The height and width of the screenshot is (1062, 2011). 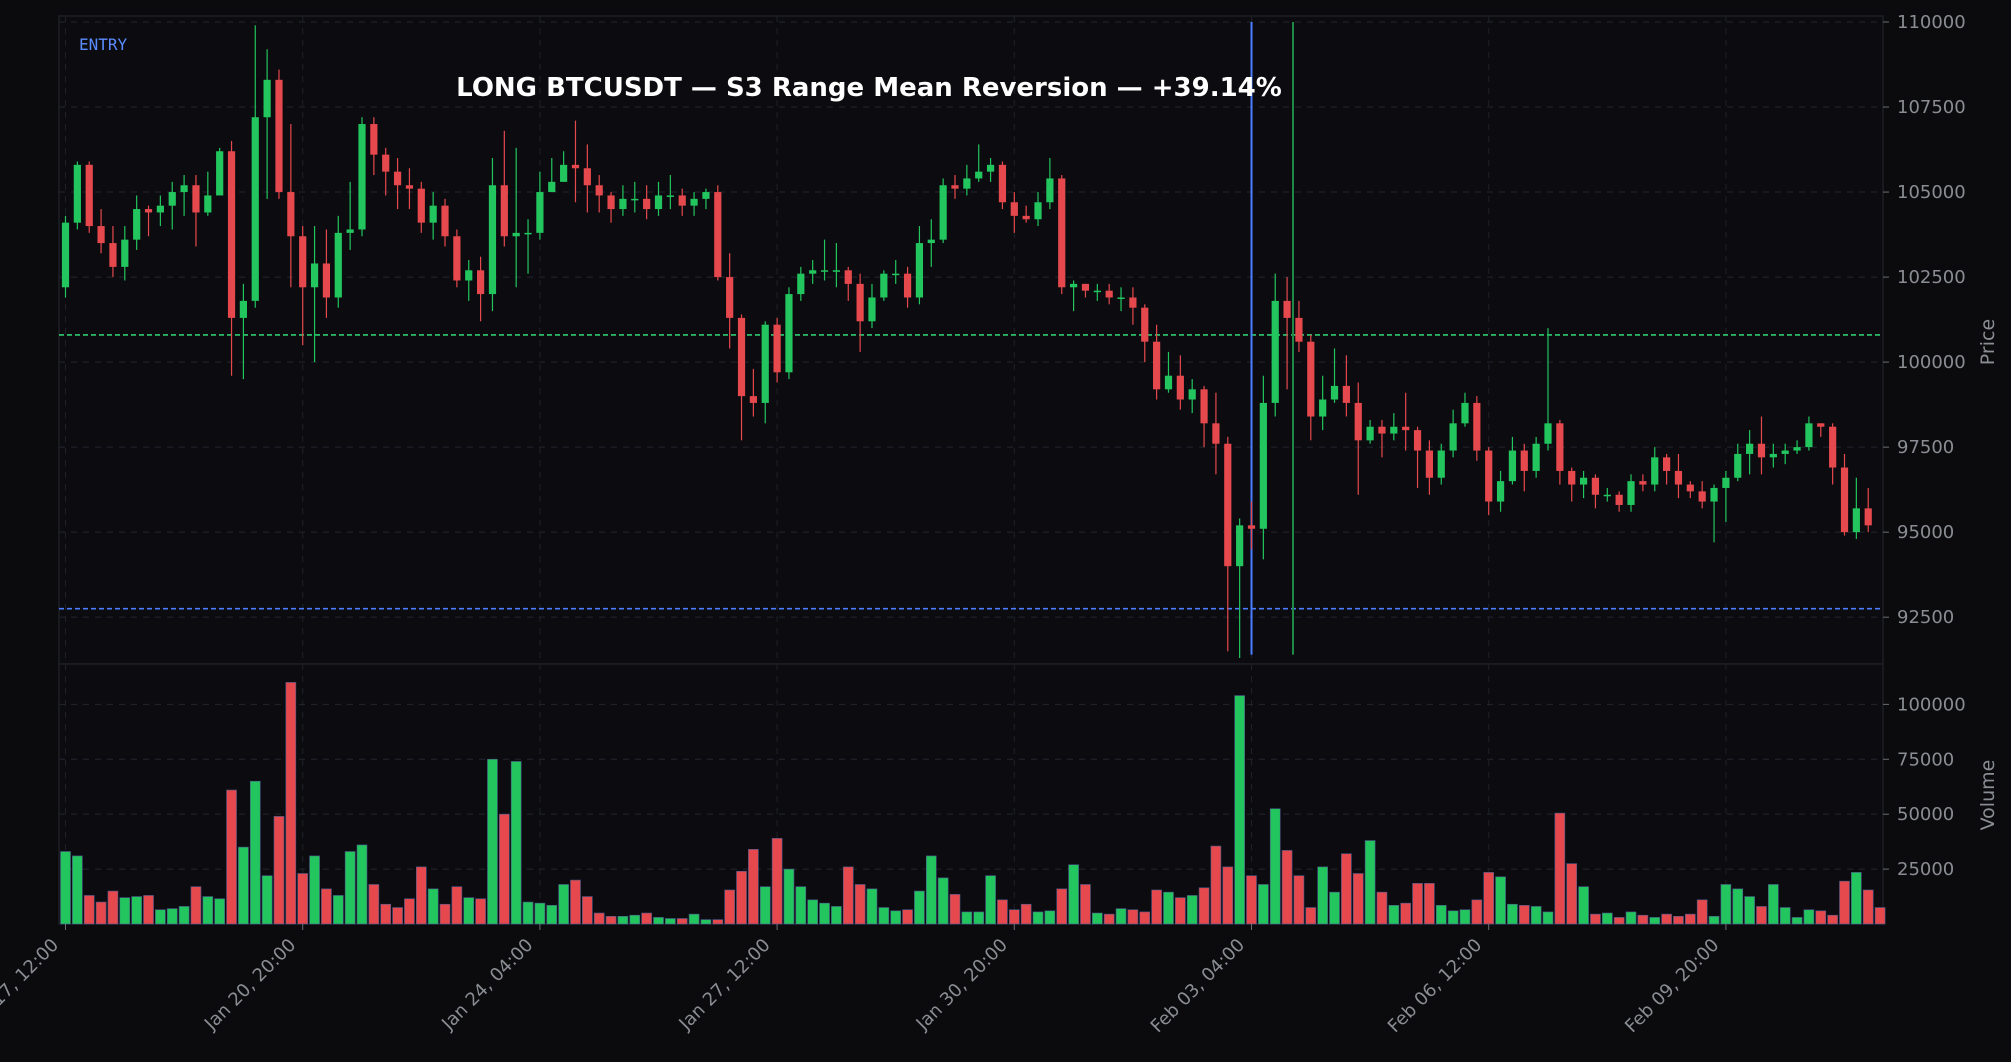 I want to click on price-tick-label: 95000, so click(x=1925, y=532).